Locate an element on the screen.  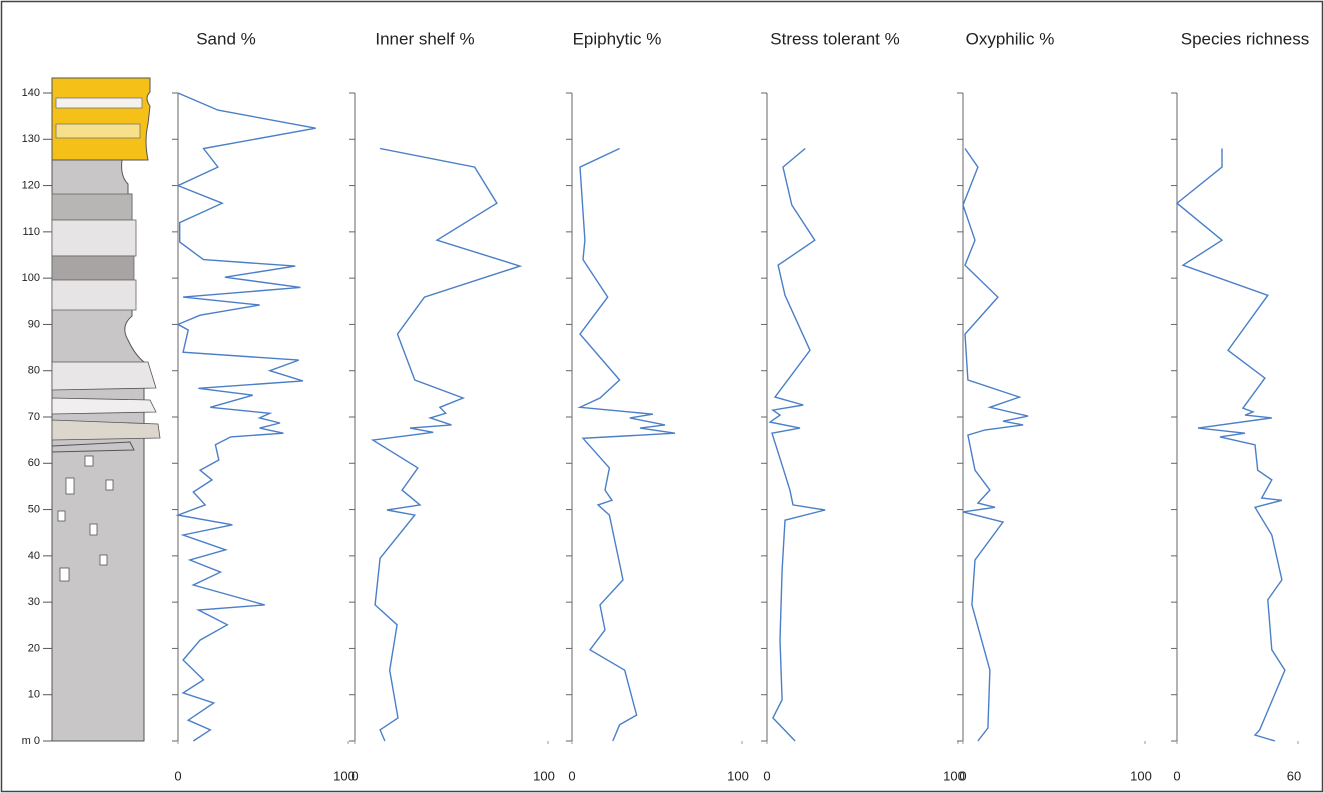
panel-title: Stress tolerant % is located at coordinates (834, 38).